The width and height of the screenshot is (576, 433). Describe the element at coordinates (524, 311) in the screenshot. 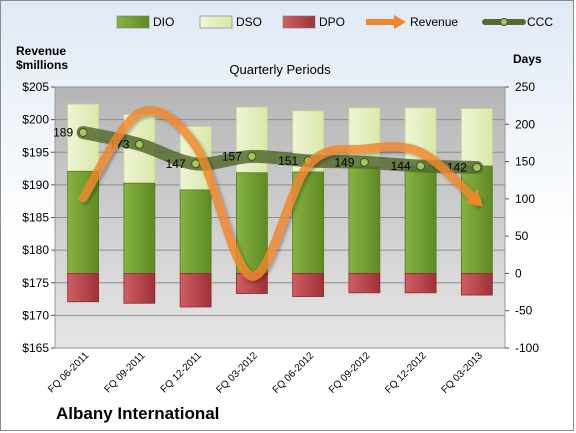

I see `right-tick-label: -50` at that location.